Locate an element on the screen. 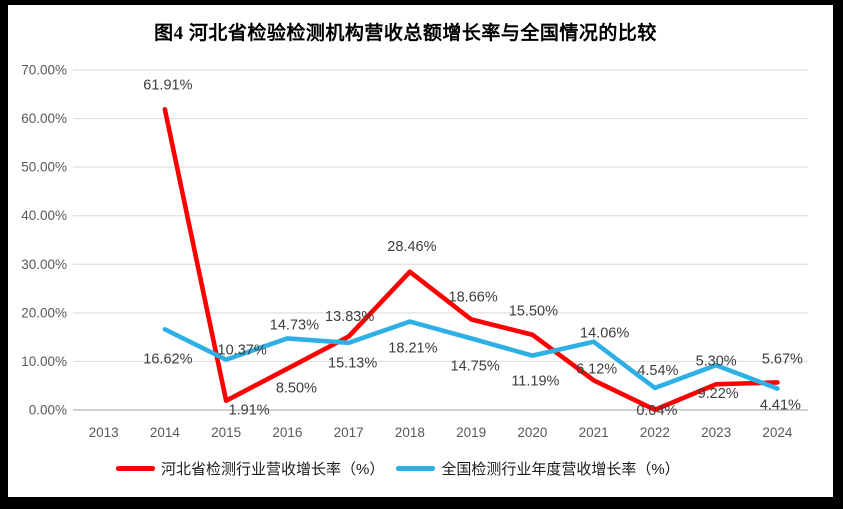  y-tick-label: 0.00% is located at coordinates (48, 410).